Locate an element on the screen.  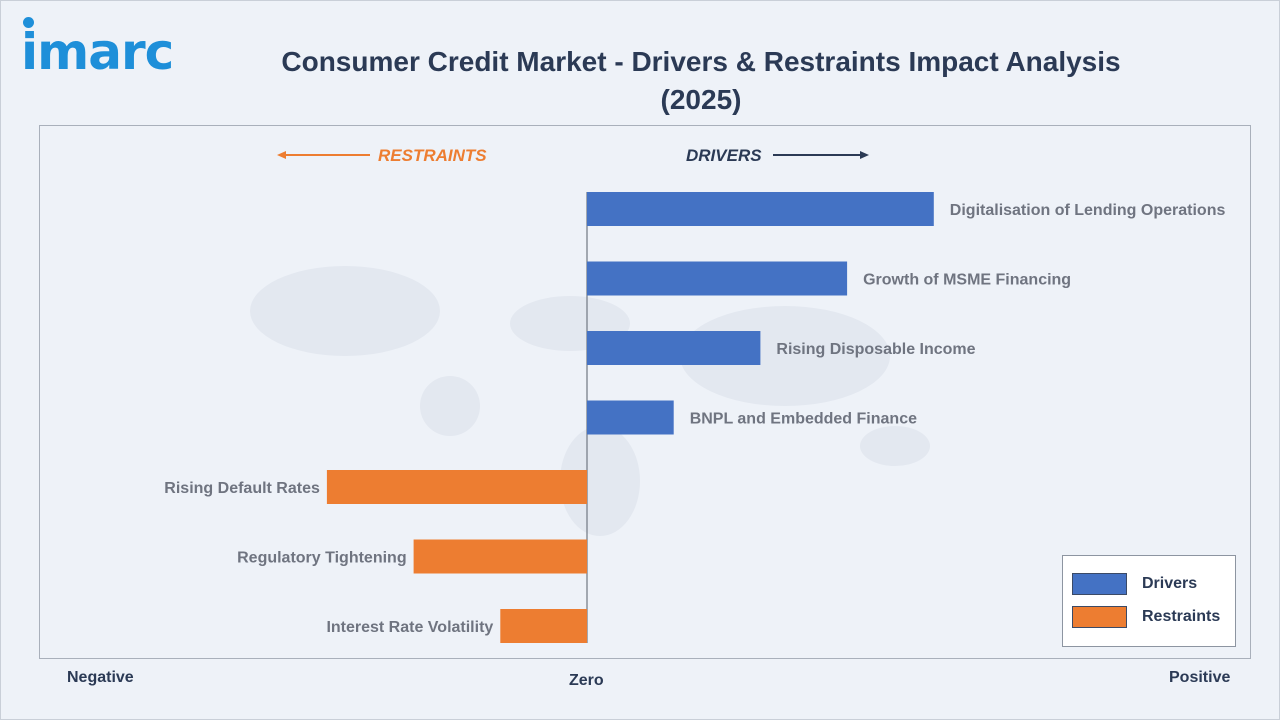
legend-label-drivers: Drivers is located at coordinates (1170, 583).